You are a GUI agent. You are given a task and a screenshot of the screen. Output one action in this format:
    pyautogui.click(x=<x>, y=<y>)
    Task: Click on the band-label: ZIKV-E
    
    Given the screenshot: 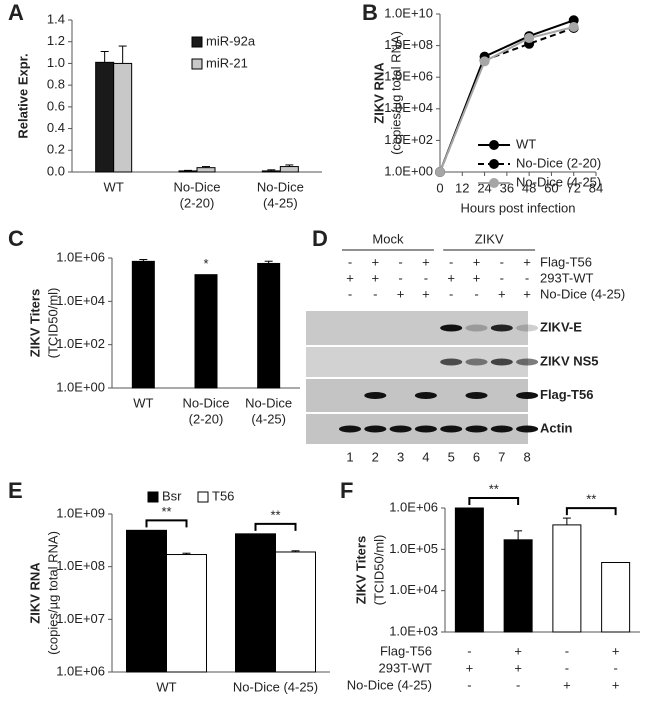 What is the action you would take?
    pyautogui.click(x=561, y=326)
    